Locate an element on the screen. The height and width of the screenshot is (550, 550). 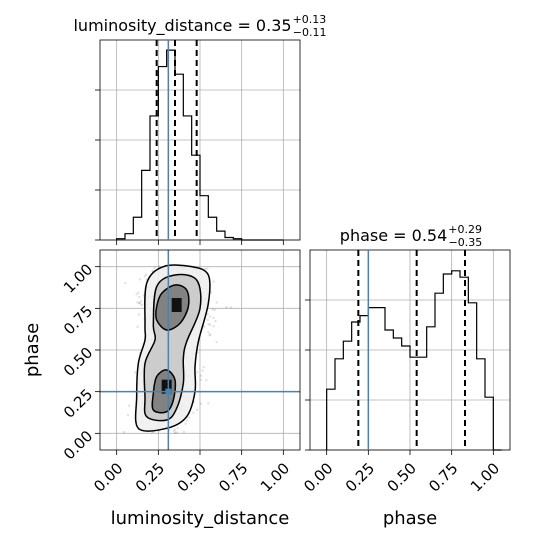
title-plus: +0.29 is located at coordinates (465, 229).